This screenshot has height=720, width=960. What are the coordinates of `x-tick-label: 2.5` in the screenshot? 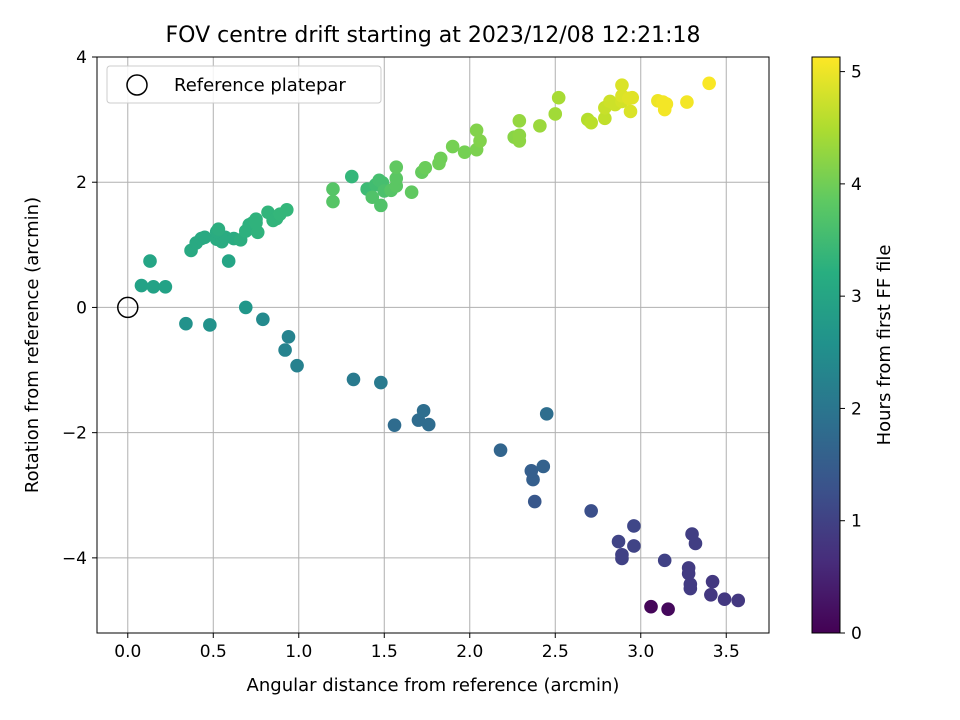 It's located at (555, 652).